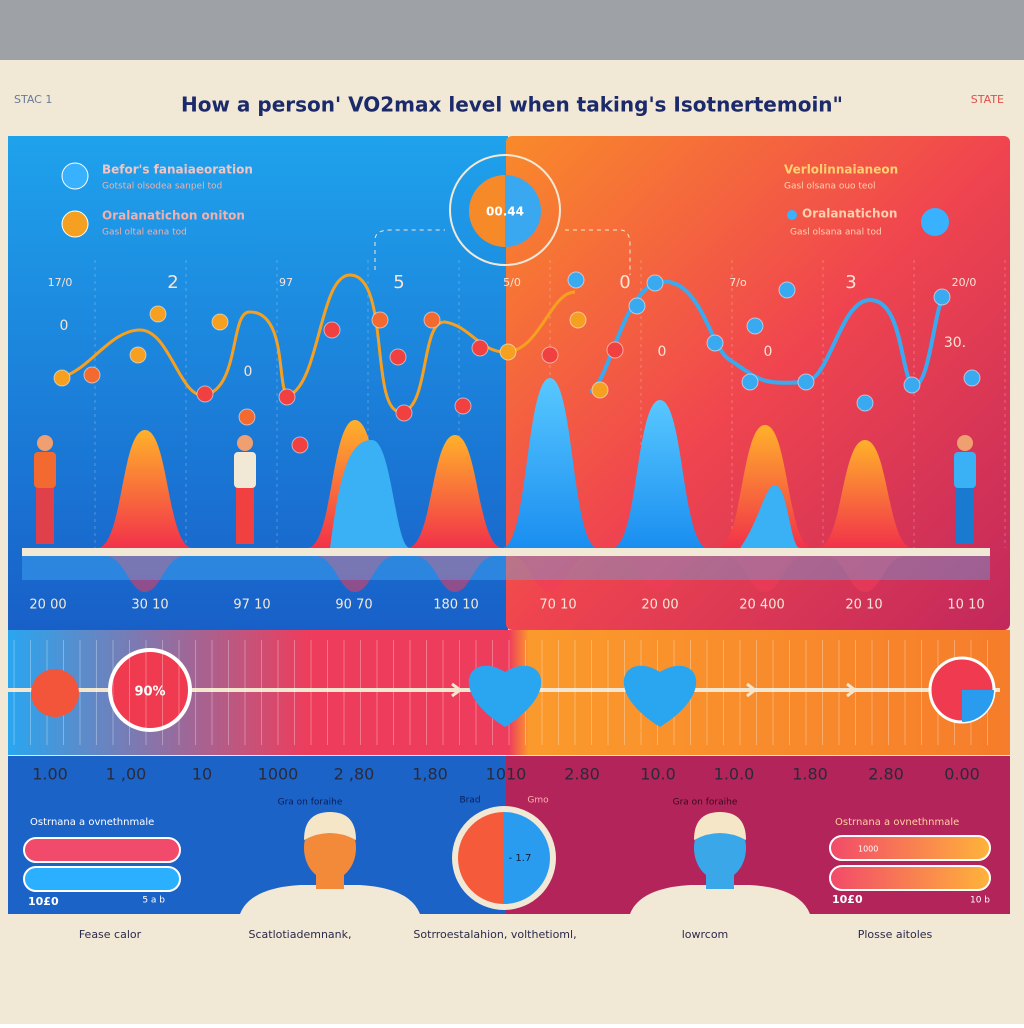 This screenshot has height=1028, width=1024. I want to click on legend-title: Oralanatichon, so click(849, 214).